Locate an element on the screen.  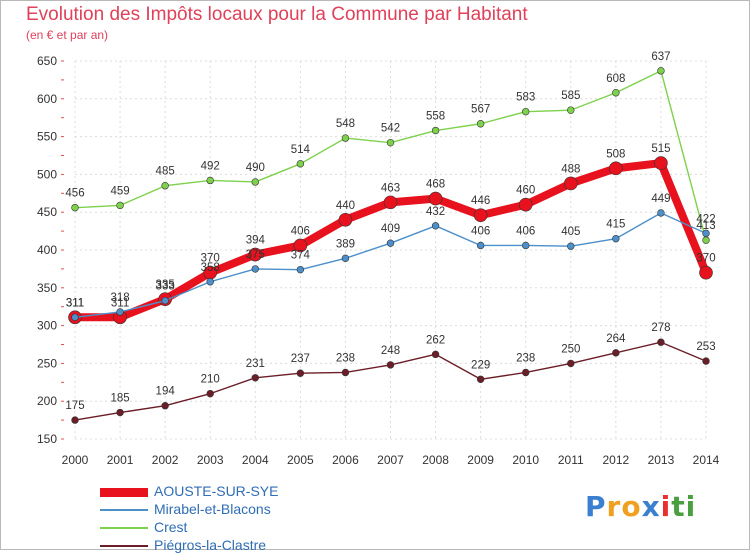
y-tick-label: 550 is located at coordinates (47, 137).